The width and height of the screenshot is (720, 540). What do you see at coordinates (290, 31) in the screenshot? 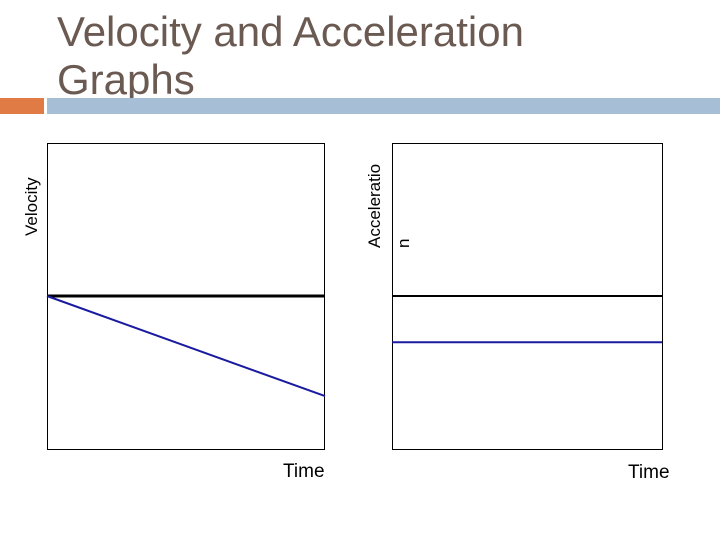
I see `title-line-1: Velocity and Acceleration` at bounding box center [290, 31].